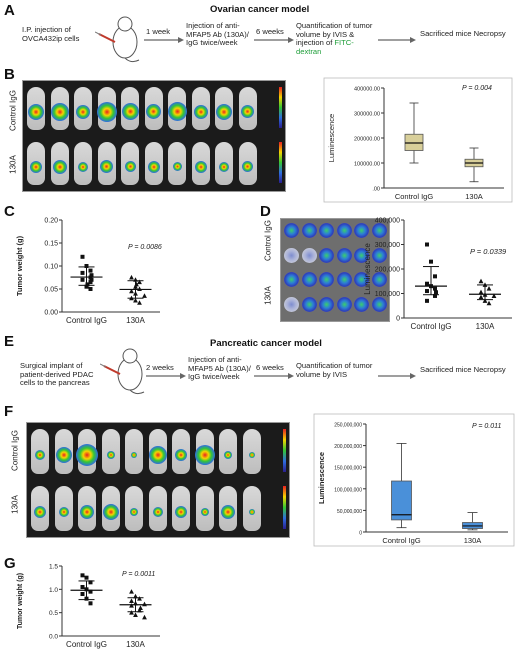 The image size is (520, 654). I want to click on y-axis-label: Tumor weight (g), so click(20, 601).